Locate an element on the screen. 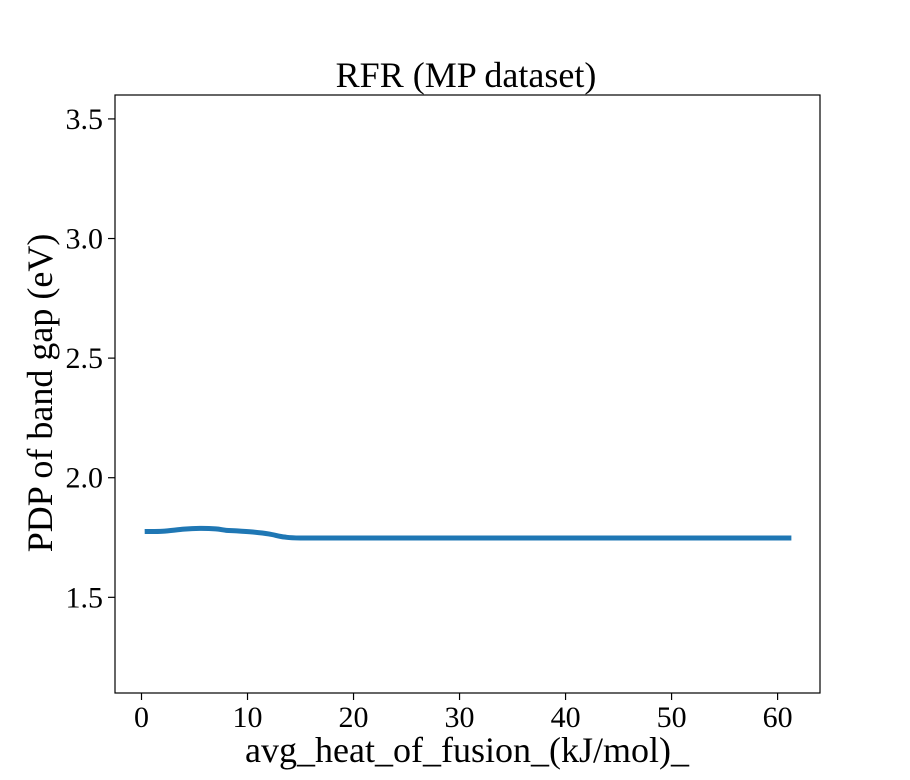  x-axis-ticks: 0 10 20 30 40 50 60 is located at coordinates (463, 713).